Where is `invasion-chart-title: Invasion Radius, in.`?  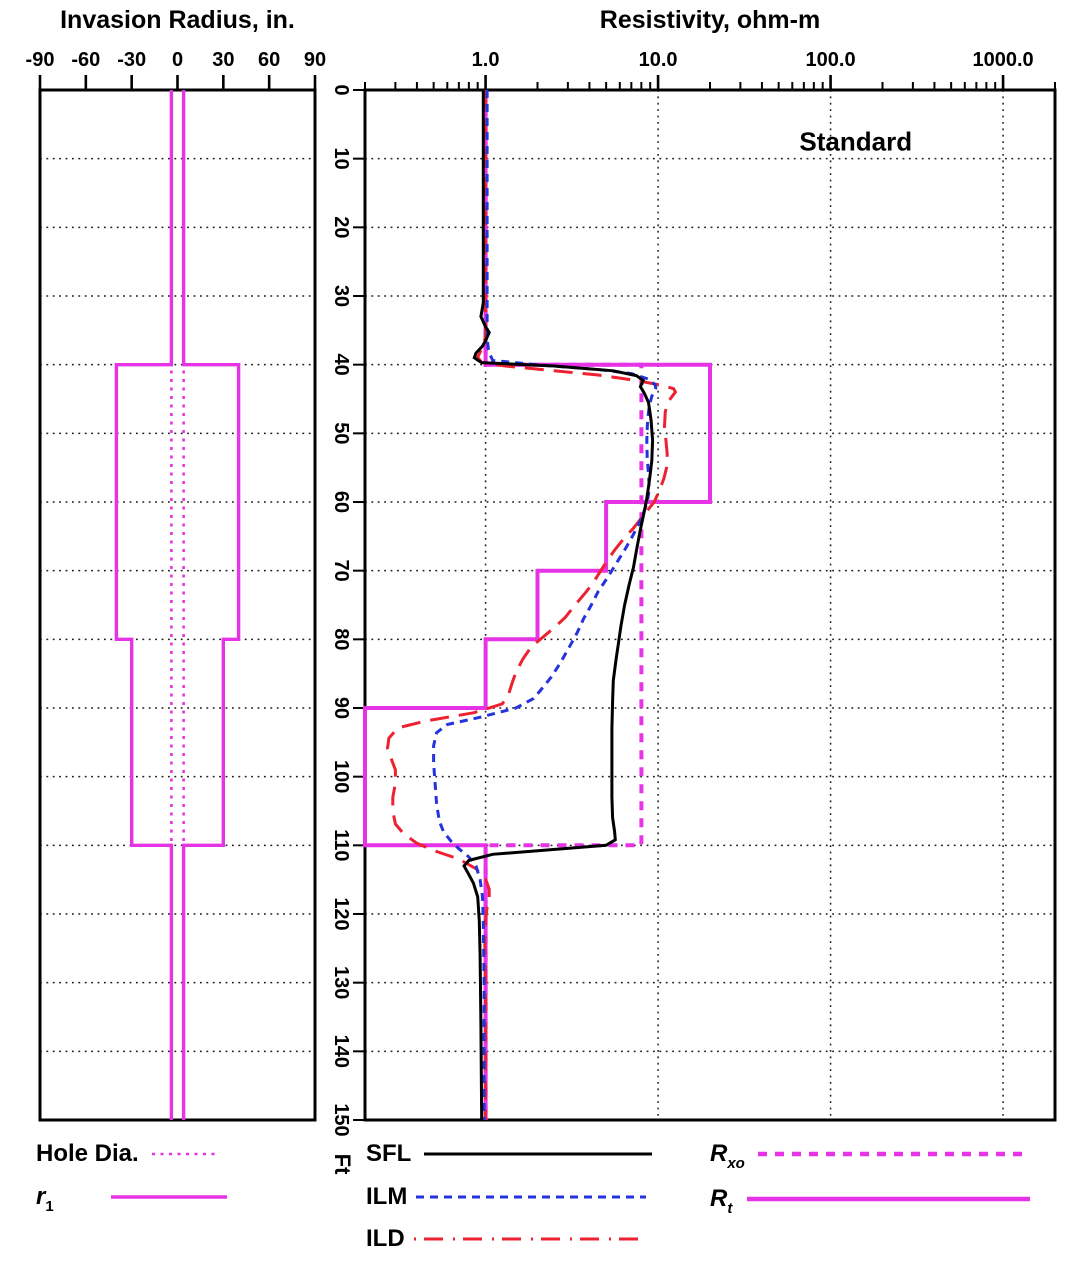 invasion-chart-title: Invasion Radius, in. is located at coordinates (177, 20).